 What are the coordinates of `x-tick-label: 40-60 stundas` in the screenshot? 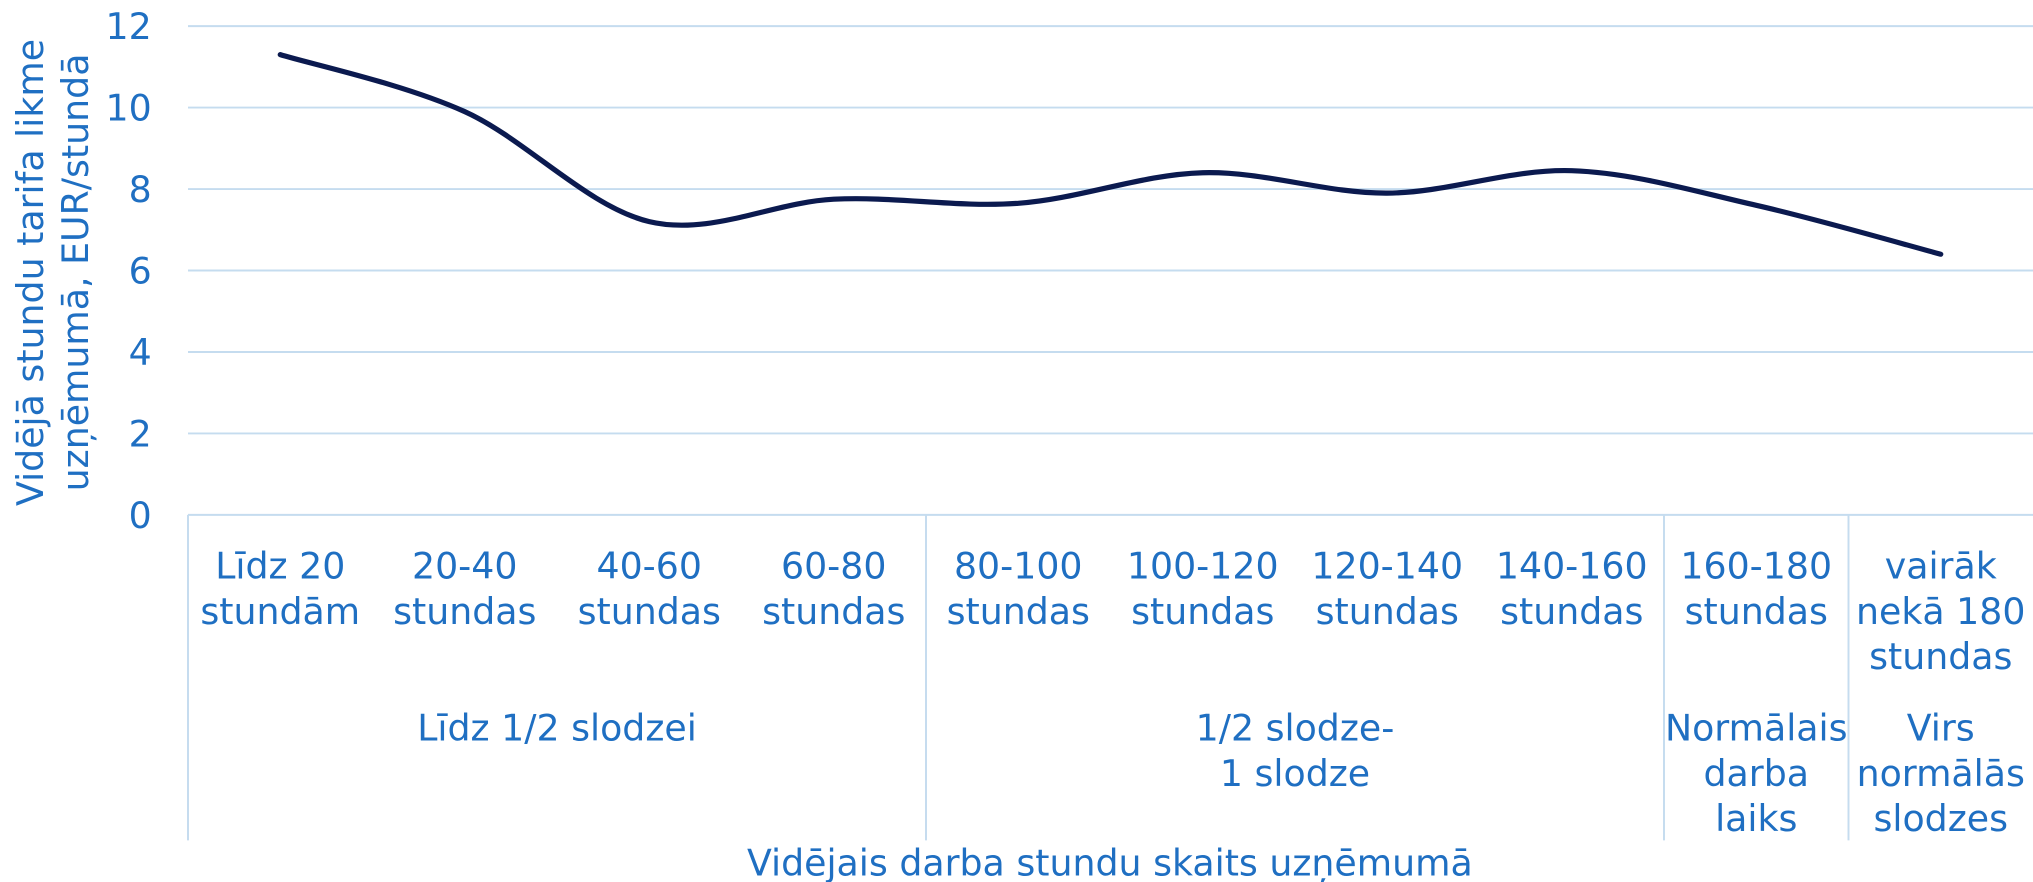 It's located at (649, 588).